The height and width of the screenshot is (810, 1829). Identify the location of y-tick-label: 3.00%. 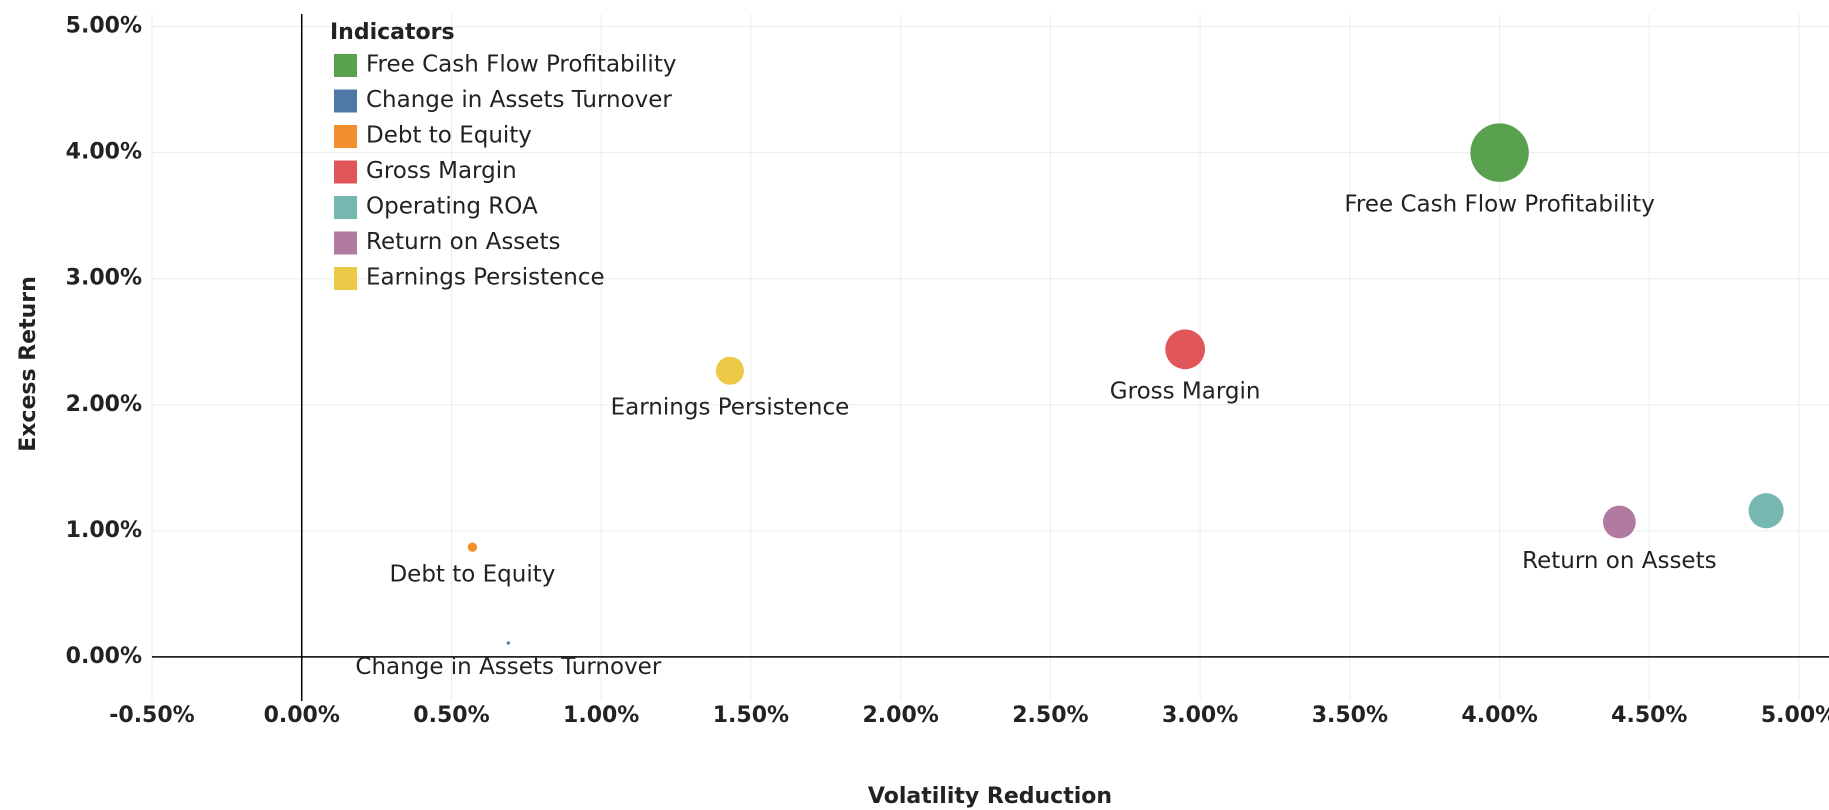
(104, 278).